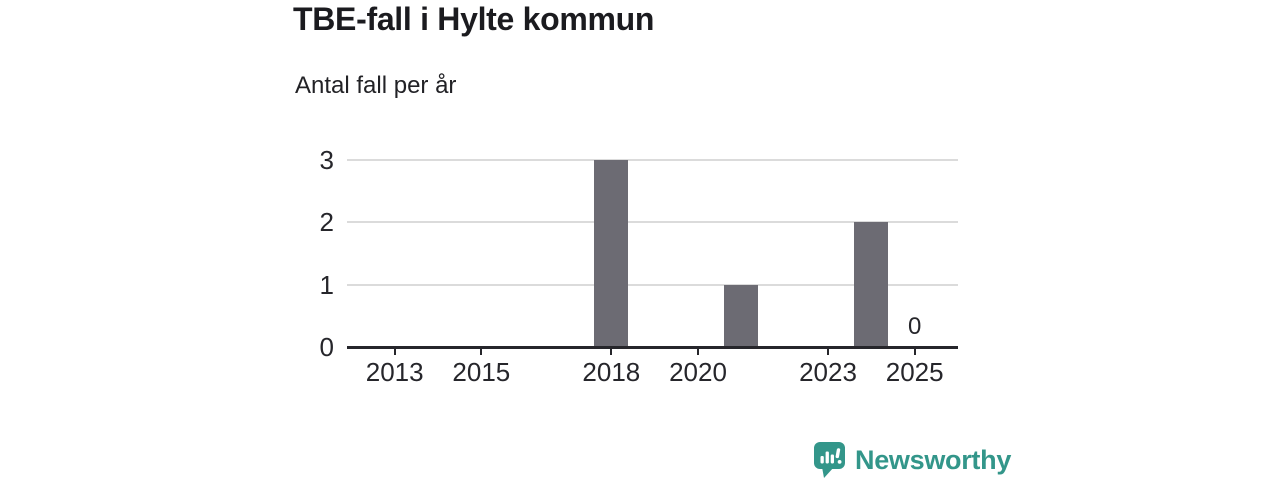  What do you see at coordinates (611, 253) in the screenshot?
I see `bar-2018` at bounding box center [611, 253].